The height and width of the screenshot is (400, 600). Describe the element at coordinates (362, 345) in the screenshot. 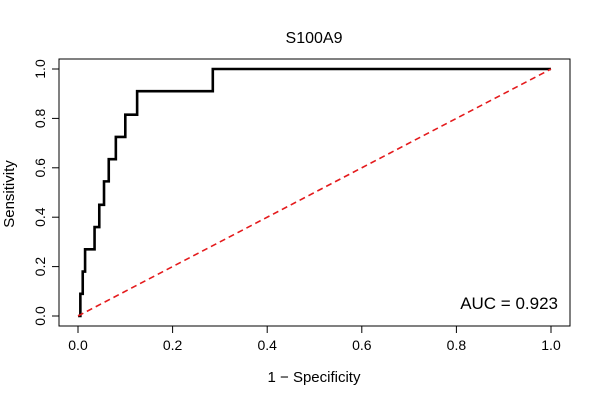

I see `x-tick-label: 0.6` at that location.